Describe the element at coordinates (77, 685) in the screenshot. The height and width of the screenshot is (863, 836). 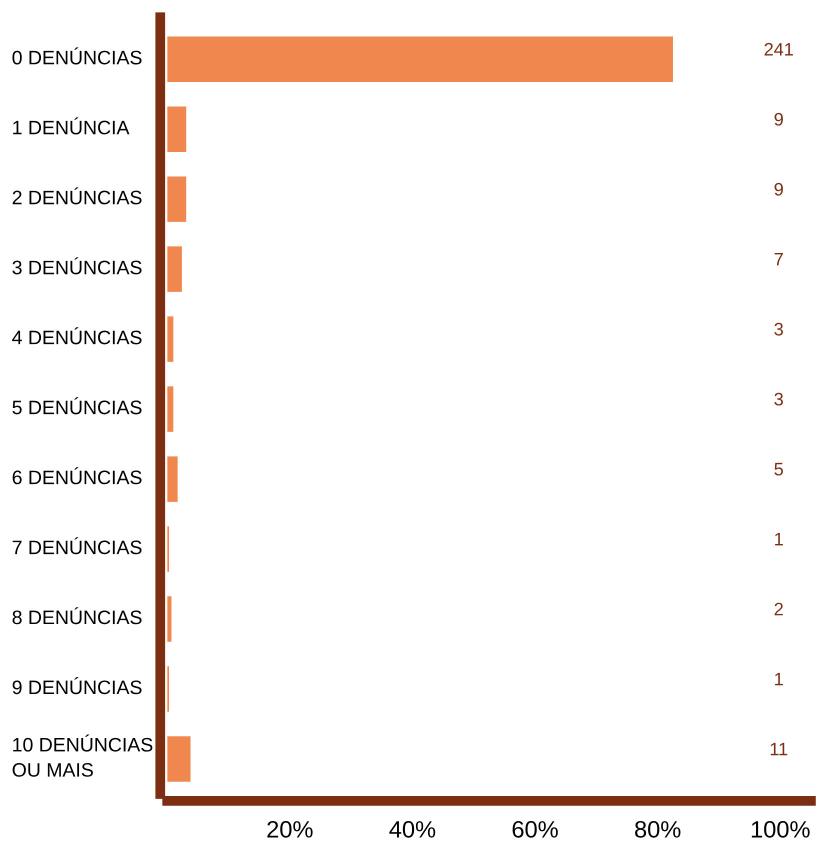
I see `y-tick-label: 9 DENÚNCIAS` at that location.